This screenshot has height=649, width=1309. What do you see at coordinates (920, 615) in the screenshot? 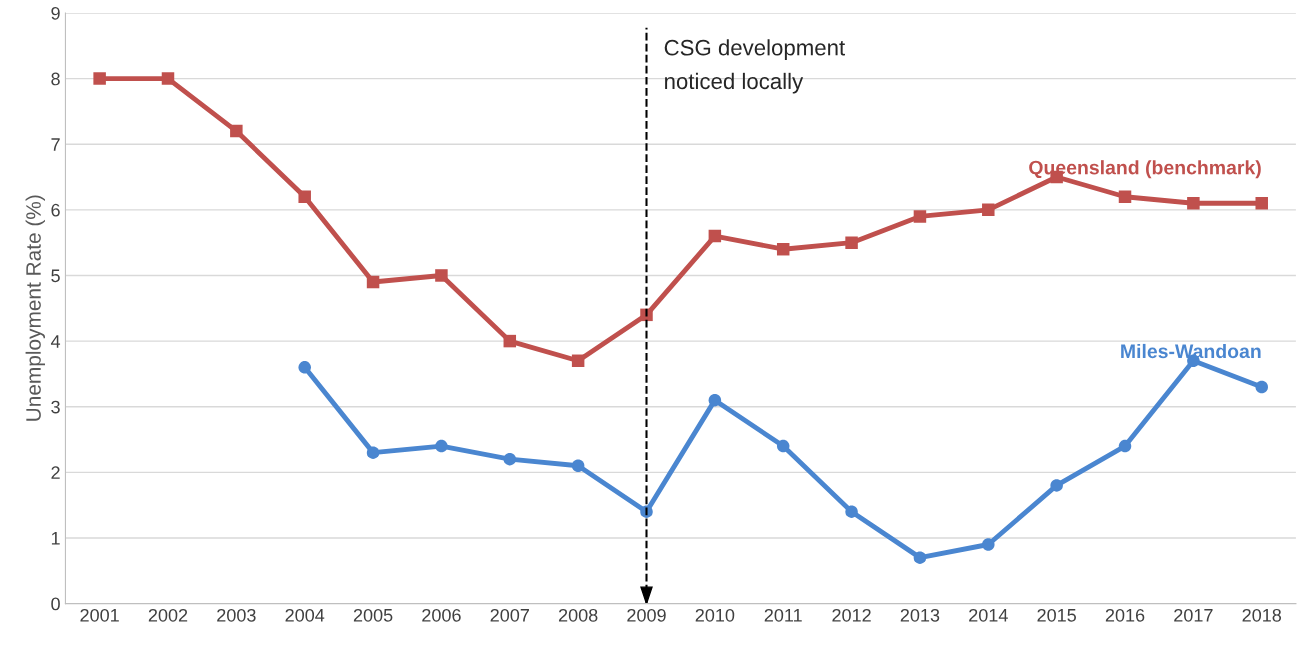
I see `x-tick-label: 2013` at bounding box center [920, 615].